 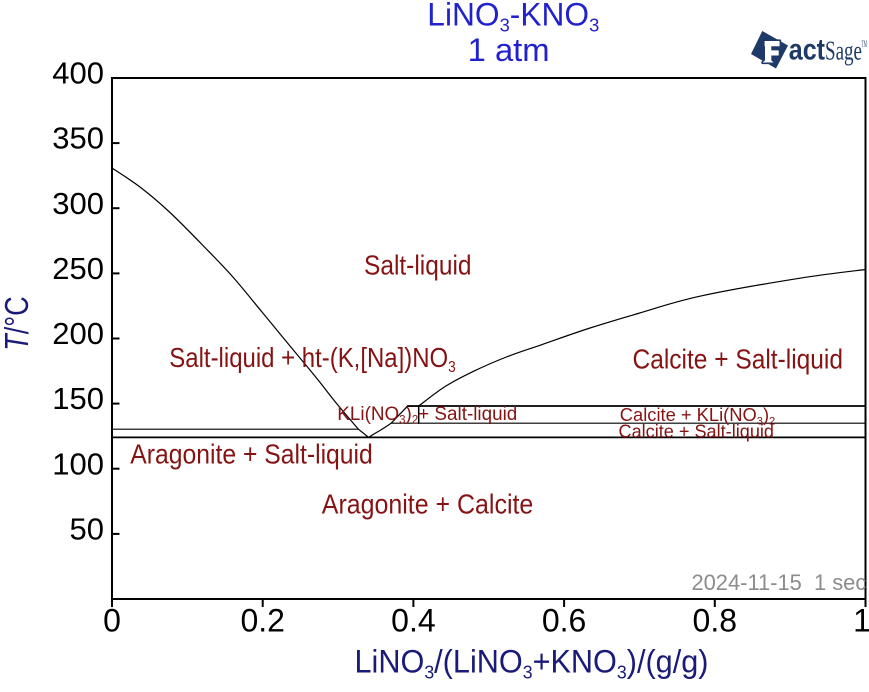 What do you see at coordinates (428, 503) in the screenshot?
I see `svg-text: Aragonite + Calcite` at bounding box center [428, 503].